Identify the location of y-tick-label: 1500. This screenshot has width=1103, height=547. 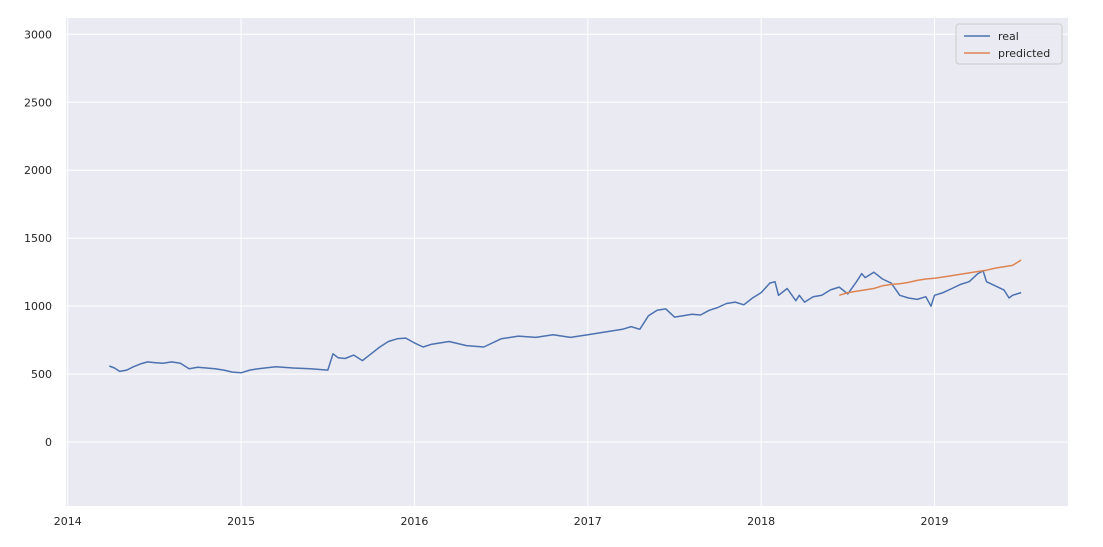
(38, 238).